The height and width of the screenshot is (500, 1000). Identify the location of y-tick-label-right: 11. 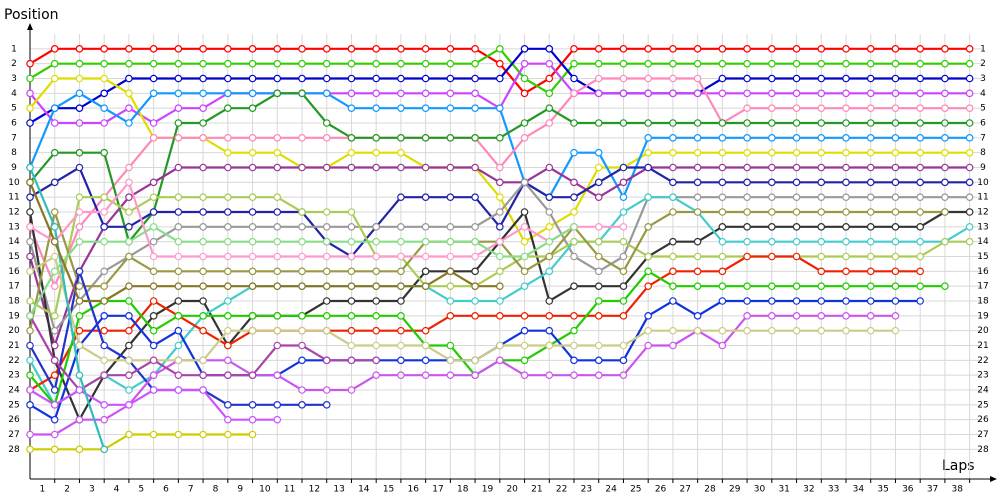
(982, 198).